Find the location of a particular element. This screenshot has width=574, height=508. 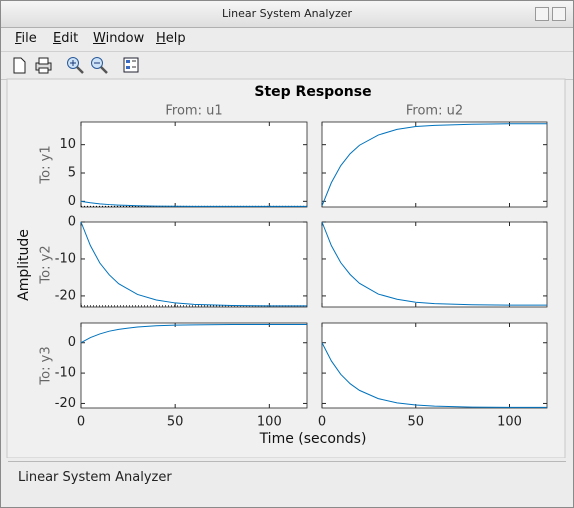

window-title: Linear System Analyzer is located at coordinates (287, 13).